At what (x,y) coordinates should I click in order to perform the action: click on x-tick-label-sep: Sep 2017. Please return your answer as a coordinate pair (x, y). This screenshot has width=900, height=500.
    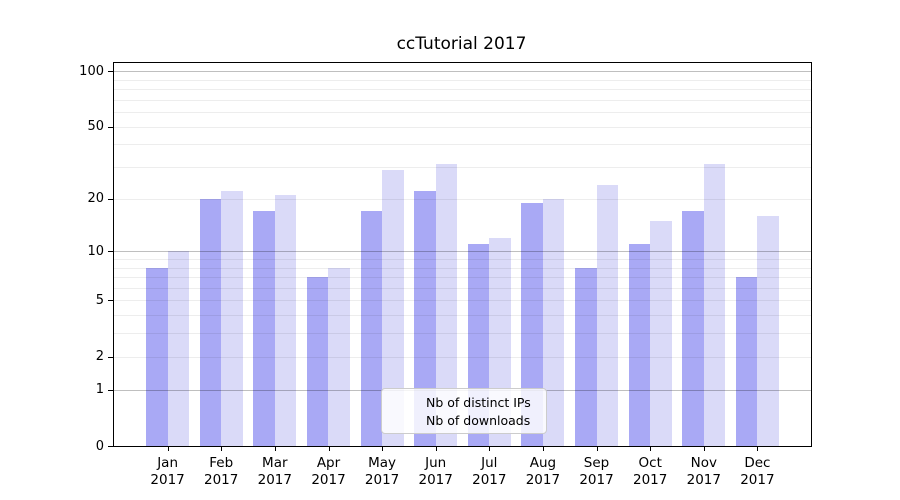
    Looking at the image, I should click on (596, 471).